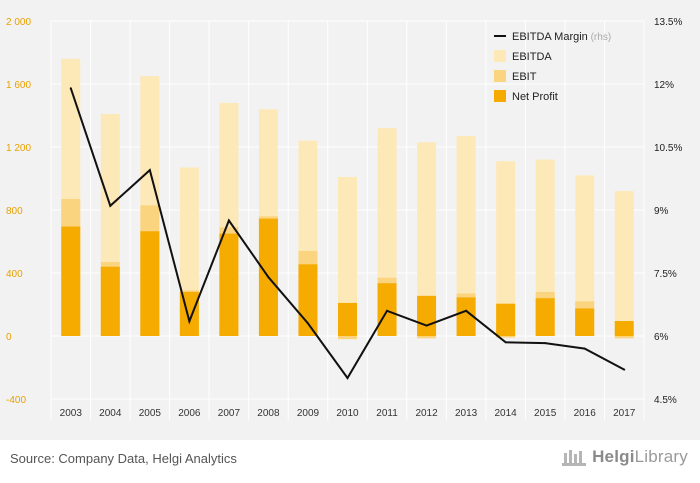  What do you see at coordinates (229, 413) in the screenshot?
I see `x-tick-label: 2007` at bounding box center [229, 413].